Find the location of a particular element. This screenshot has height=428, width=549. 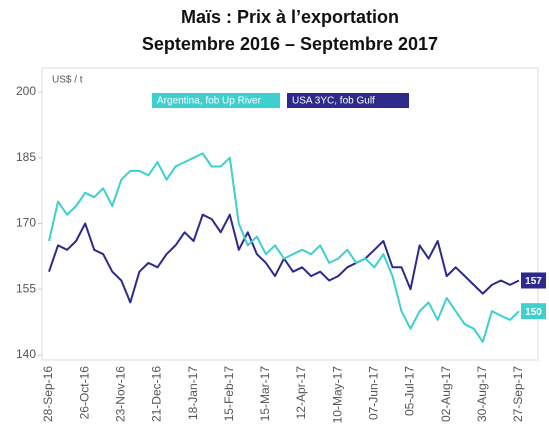

x-tick-label: 23-Nov-16 is located at coordinates (120, 394).